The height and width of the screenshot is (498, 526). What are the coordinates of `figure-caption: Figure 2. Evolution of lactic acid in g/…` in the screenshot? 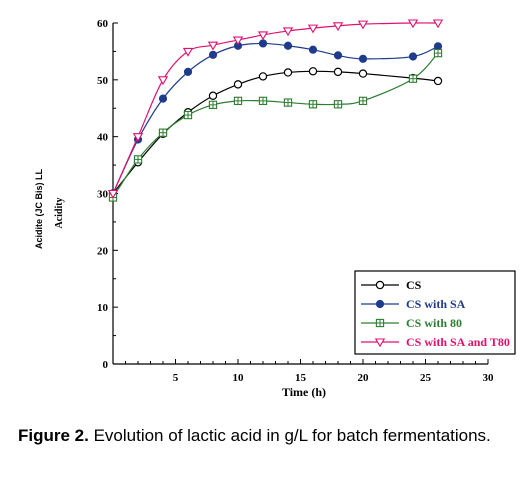 It's located at (268, 436).